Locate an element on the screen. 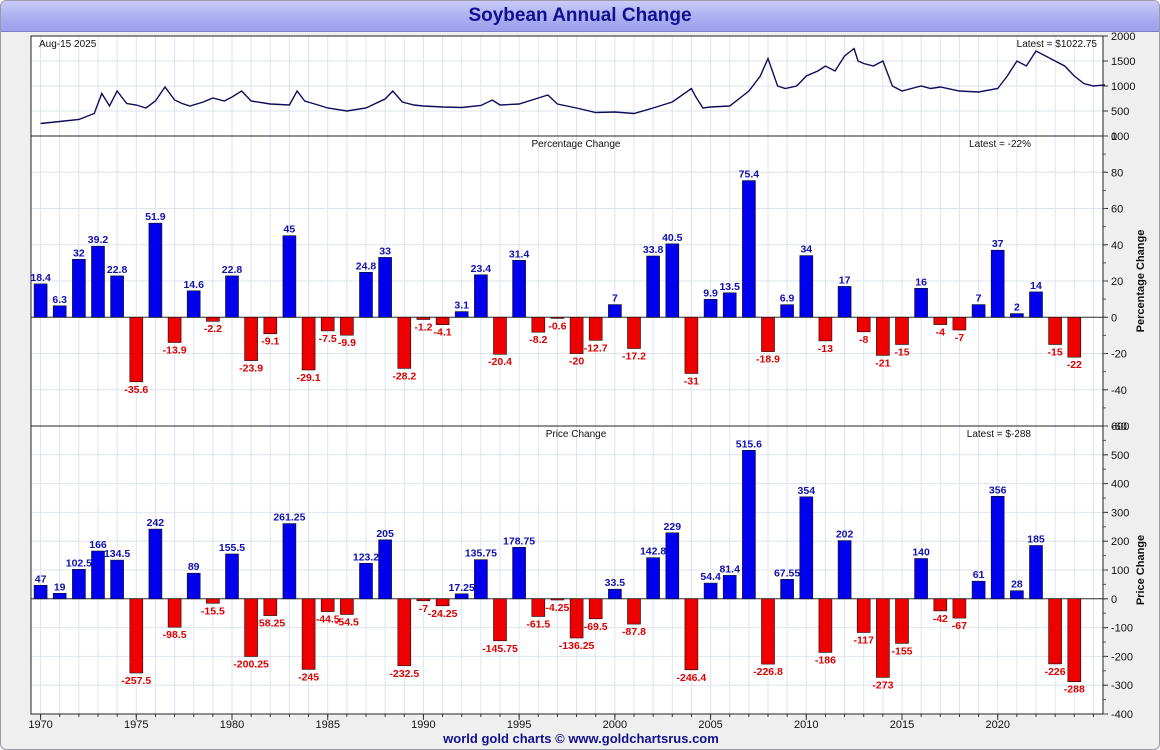 The image size is (1160, 750). y-tick-label: 400 is located at coordinates (1120, 485).